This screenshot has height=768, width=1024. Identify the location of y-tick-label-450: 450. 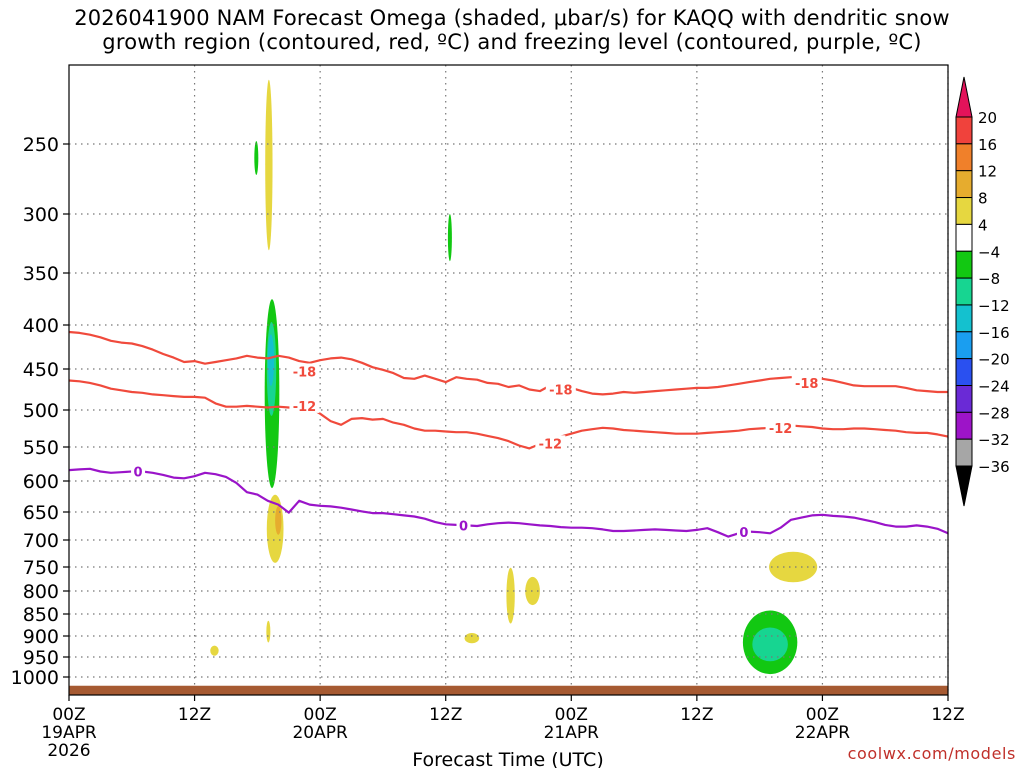
(41, 370).